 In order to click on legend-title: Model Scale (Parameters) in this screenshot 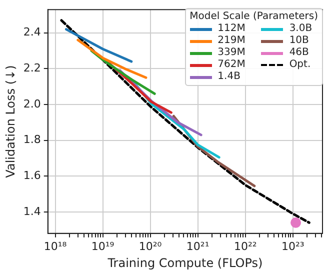, I will do `click(254, 16)`.